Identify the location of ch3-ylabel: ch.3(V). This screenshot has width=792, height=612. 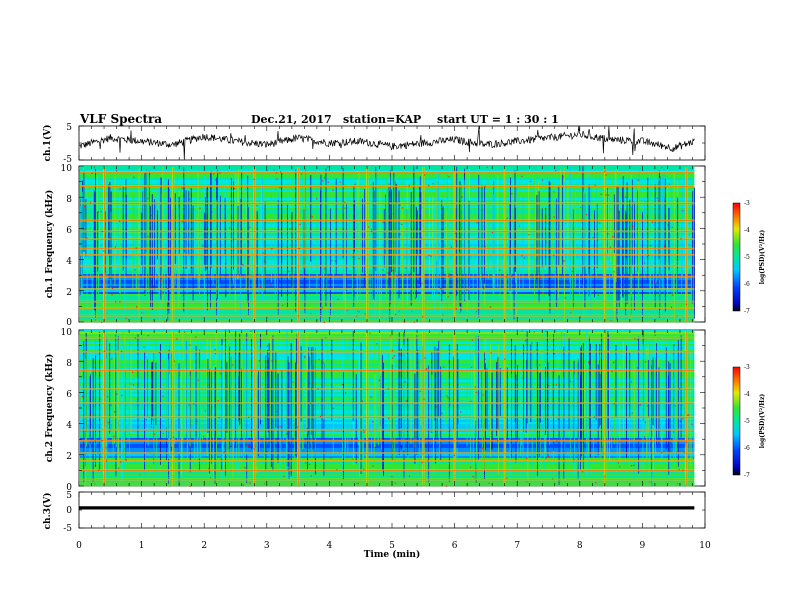
(47, 511).